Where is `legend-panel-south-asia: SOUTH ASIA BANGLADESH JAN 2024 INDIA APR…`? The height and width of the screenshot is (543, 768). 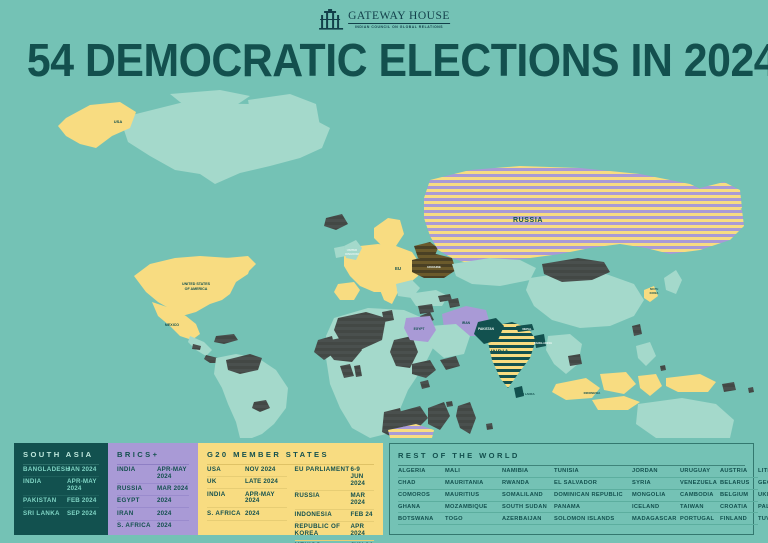
legend-panel-south-asia: SOUTH ASIA BANGLADESH JAN 2024 INDIA APR… is located at coordinates (61, 489).